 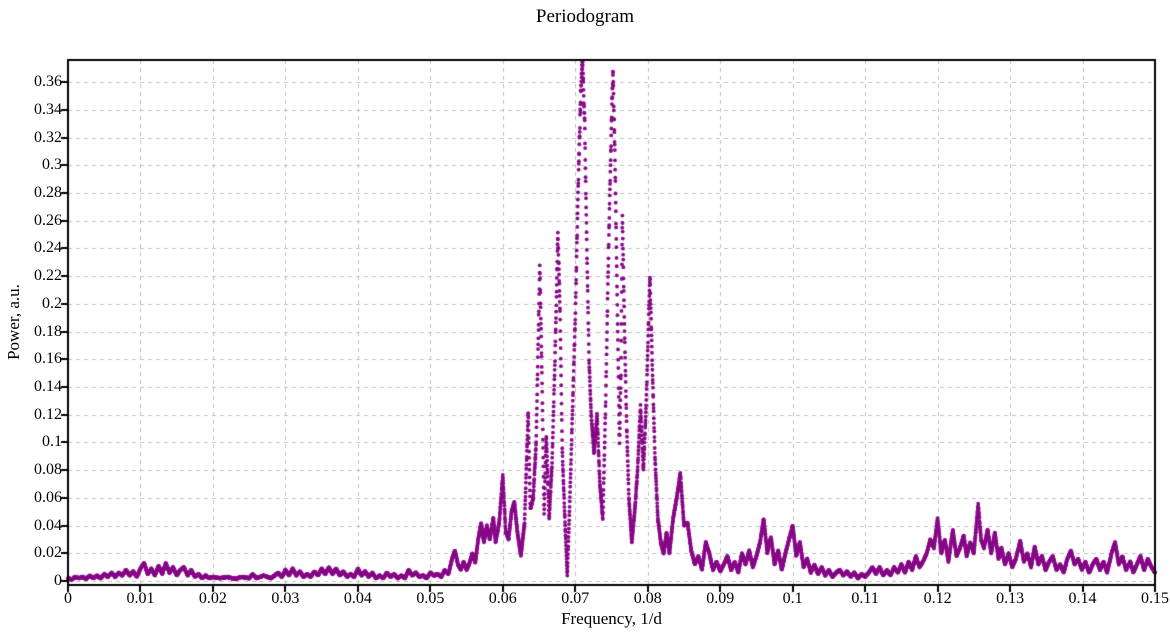 What do you see at coordinates (611, 618) in the screenshot?
I see `x-axis-title: Frequency, 1/d` at bounding box center [611, 618].